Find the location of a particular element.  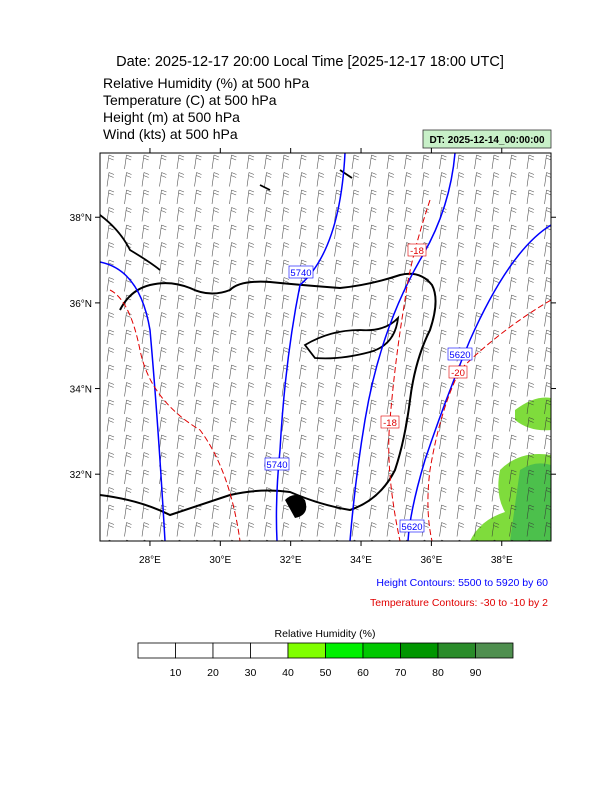

colorbar-label: 40 is located at coordinates (288, 673).